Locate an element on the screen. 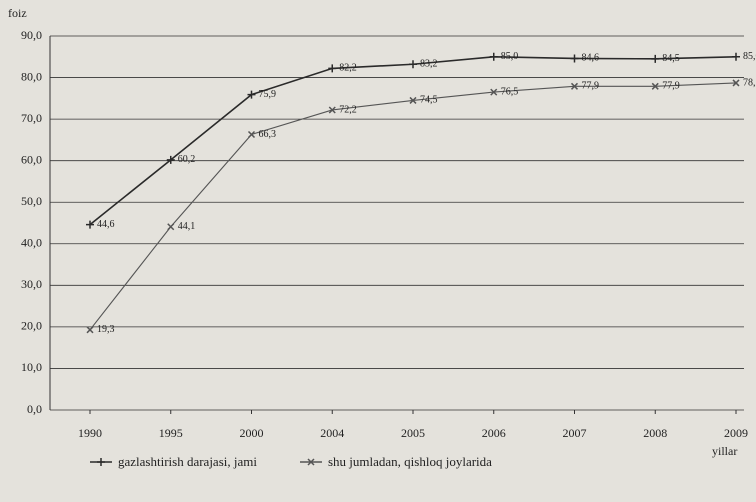  y-tick-label: 70,0 is located at coordinates (31, 118).